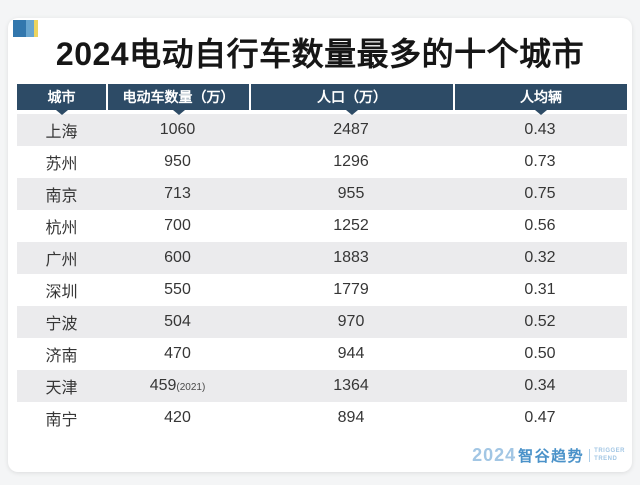  I want to click on cell-bikes: 459(2021), so click(177, 386).